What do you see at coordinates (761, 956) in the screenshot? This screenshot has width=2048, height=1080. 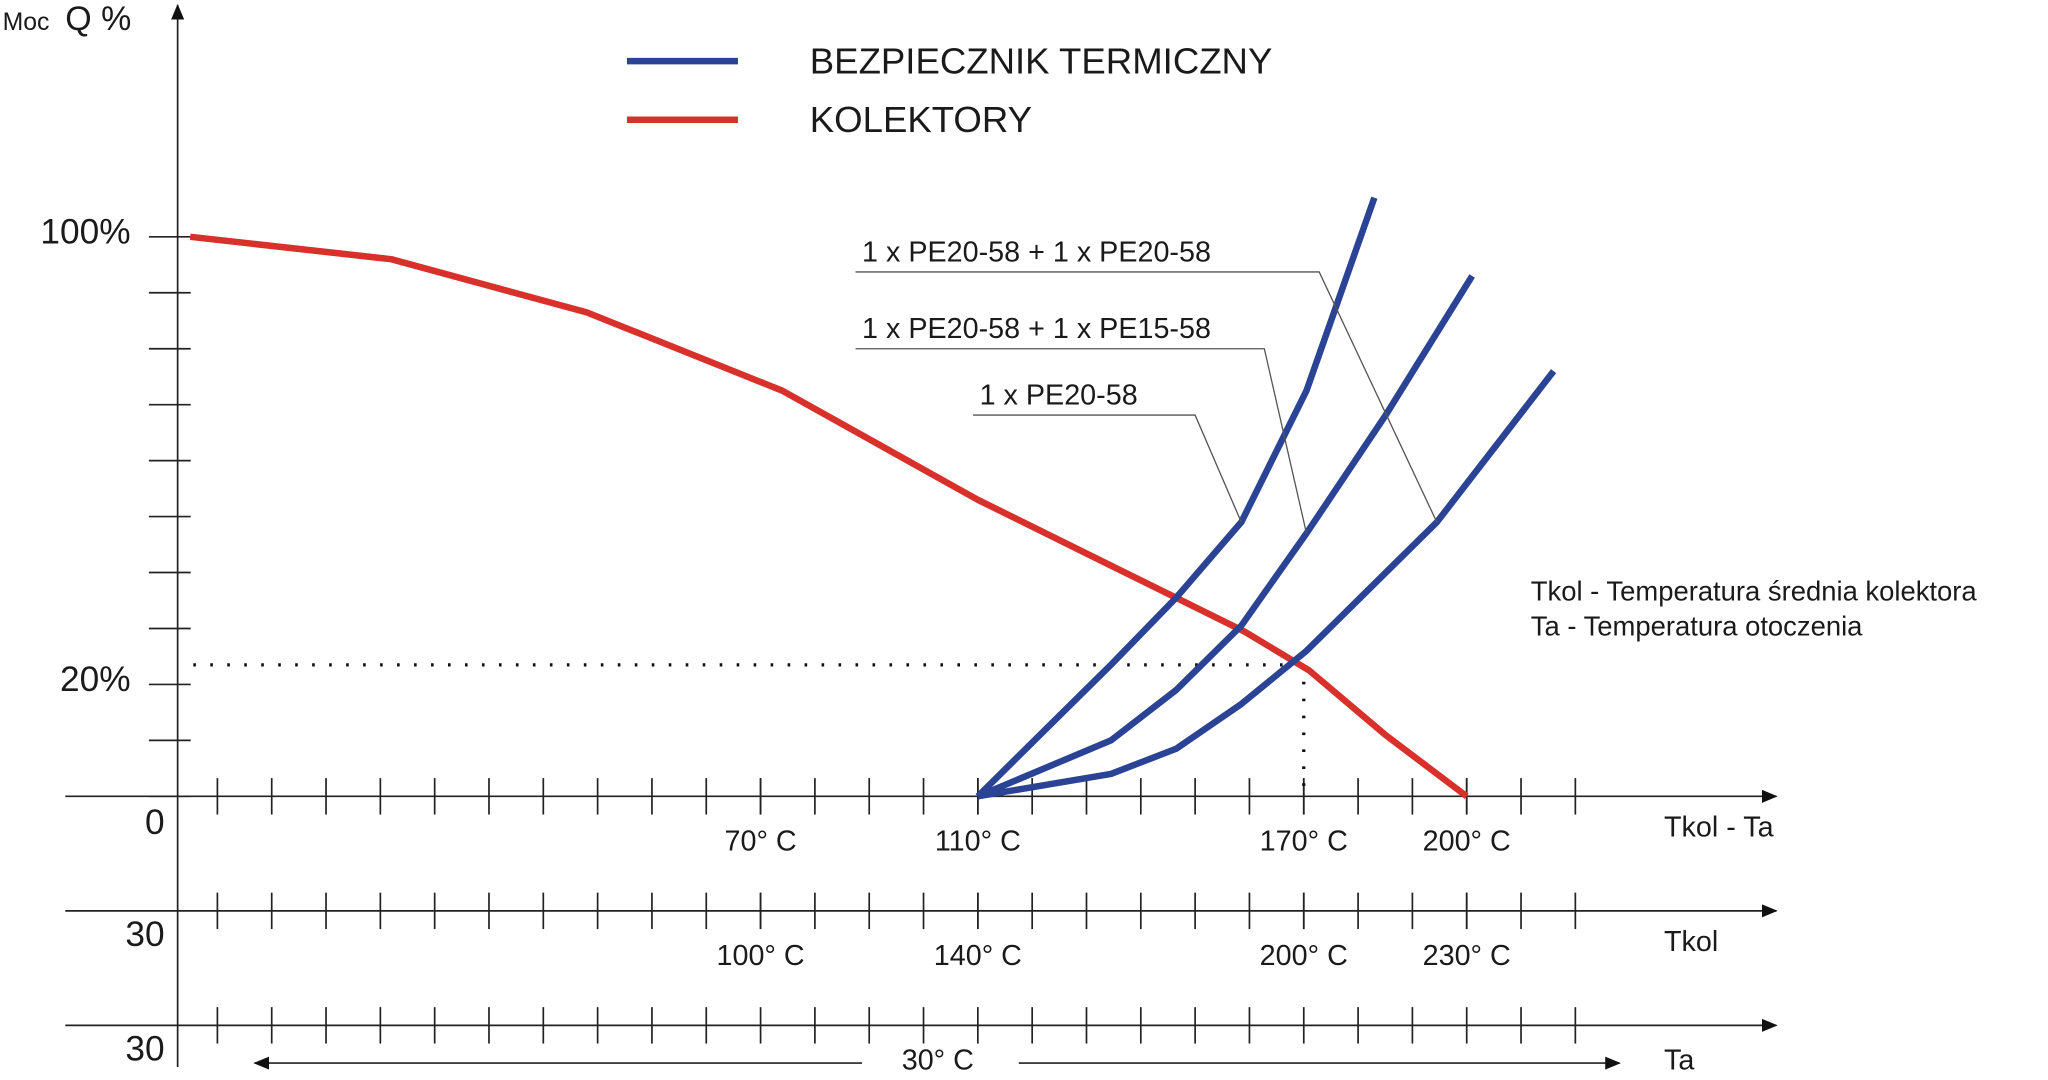 I see `x-tick-label: 100° C` at bounding box center [761, 956].